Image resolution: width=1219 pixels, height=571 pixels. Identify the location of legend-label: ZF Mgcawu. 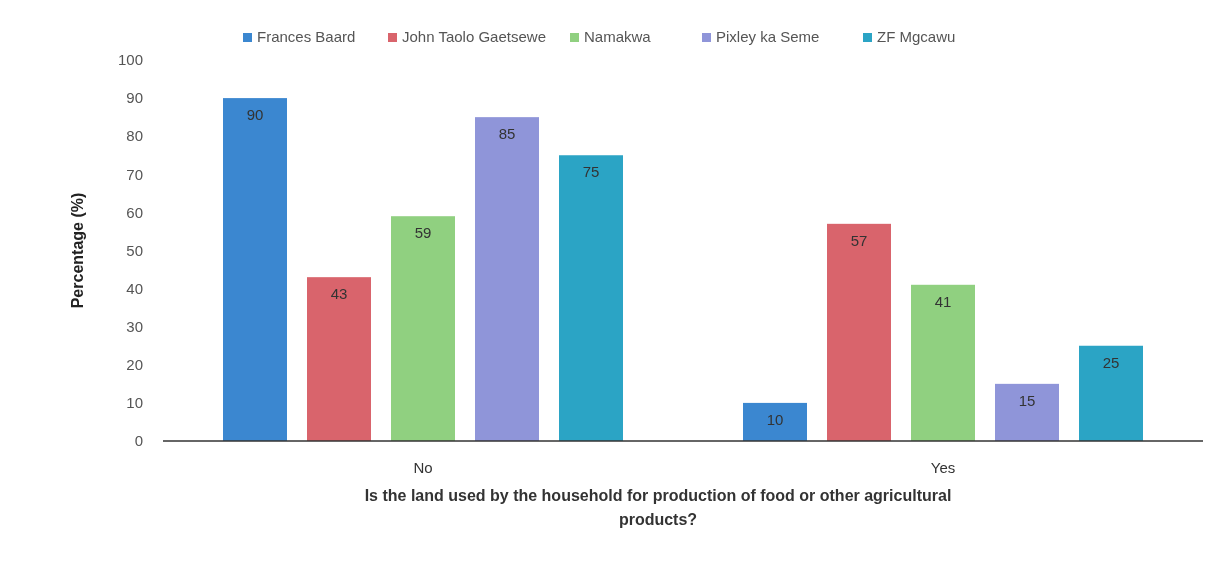
(916, 36).